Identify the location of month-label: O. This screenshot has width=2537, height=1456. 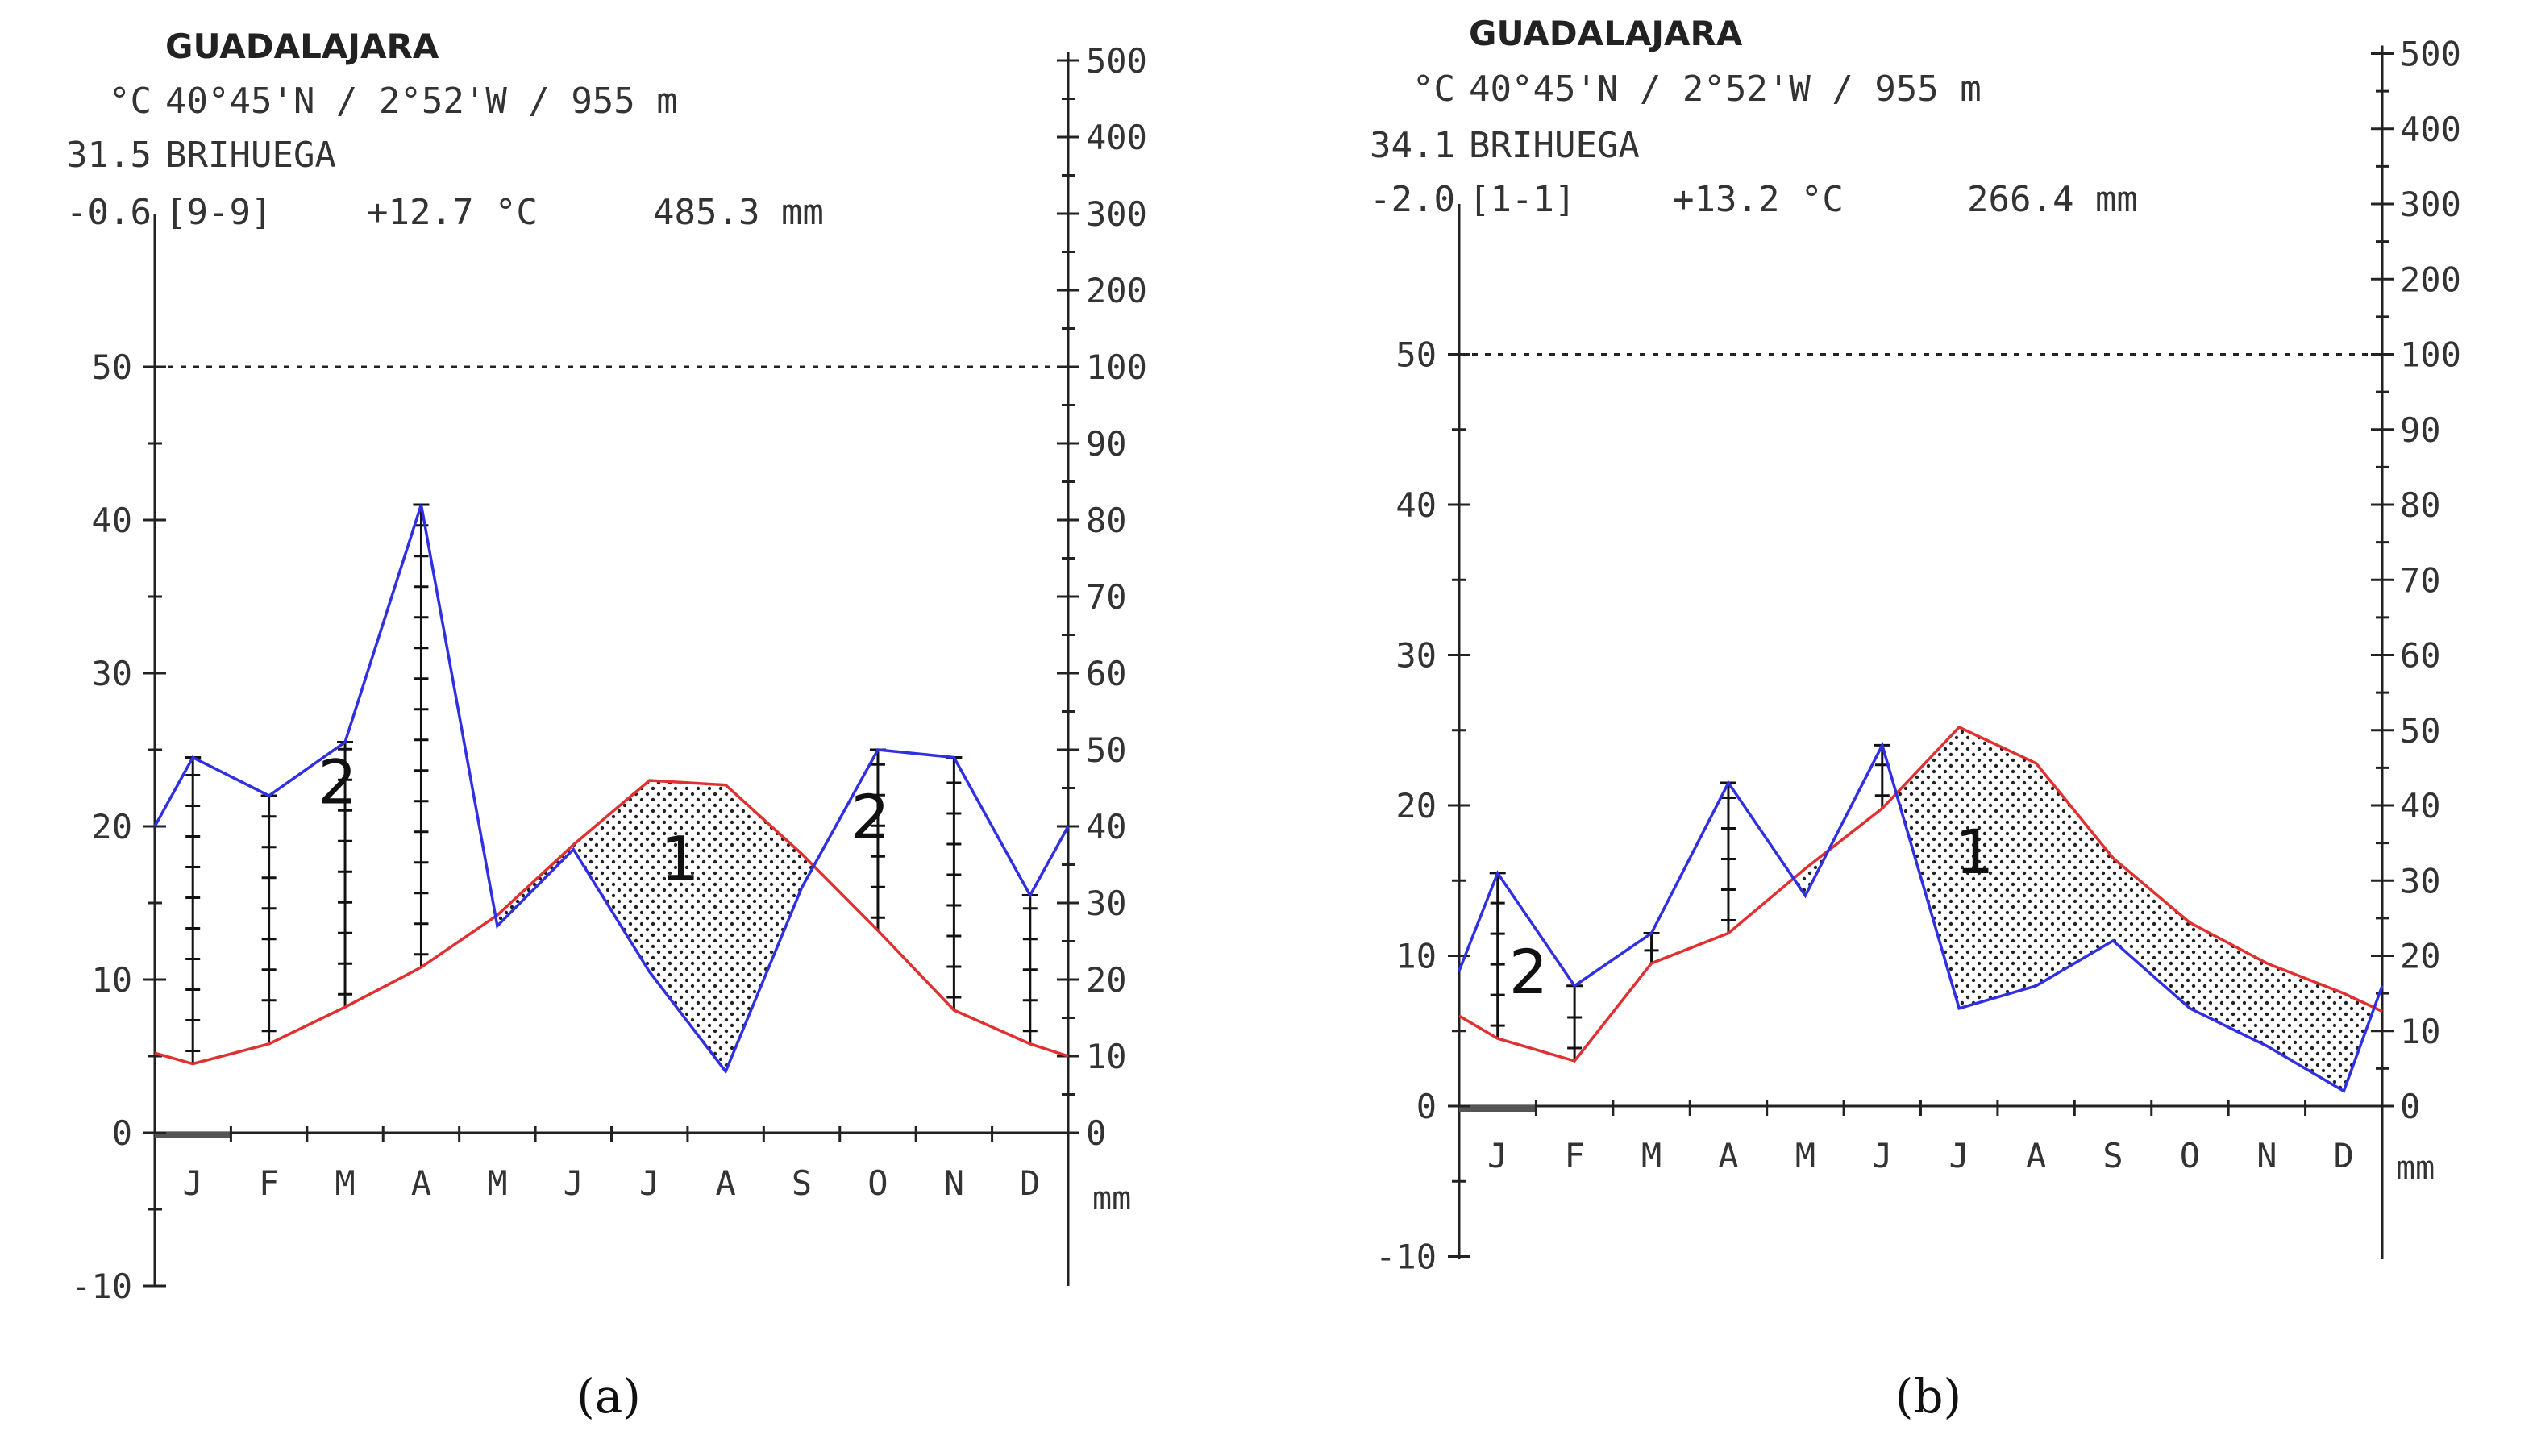
(2190, 1155).